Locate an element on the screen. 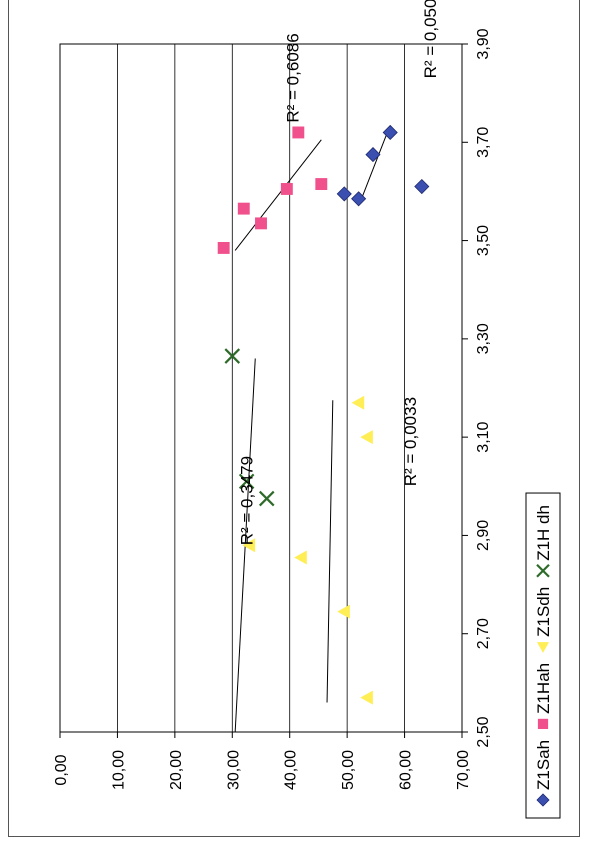 Image resolution: width=589 pixels, height=847 pixels. value-tick-label: 30,00 is located at coordinates (233, 770).